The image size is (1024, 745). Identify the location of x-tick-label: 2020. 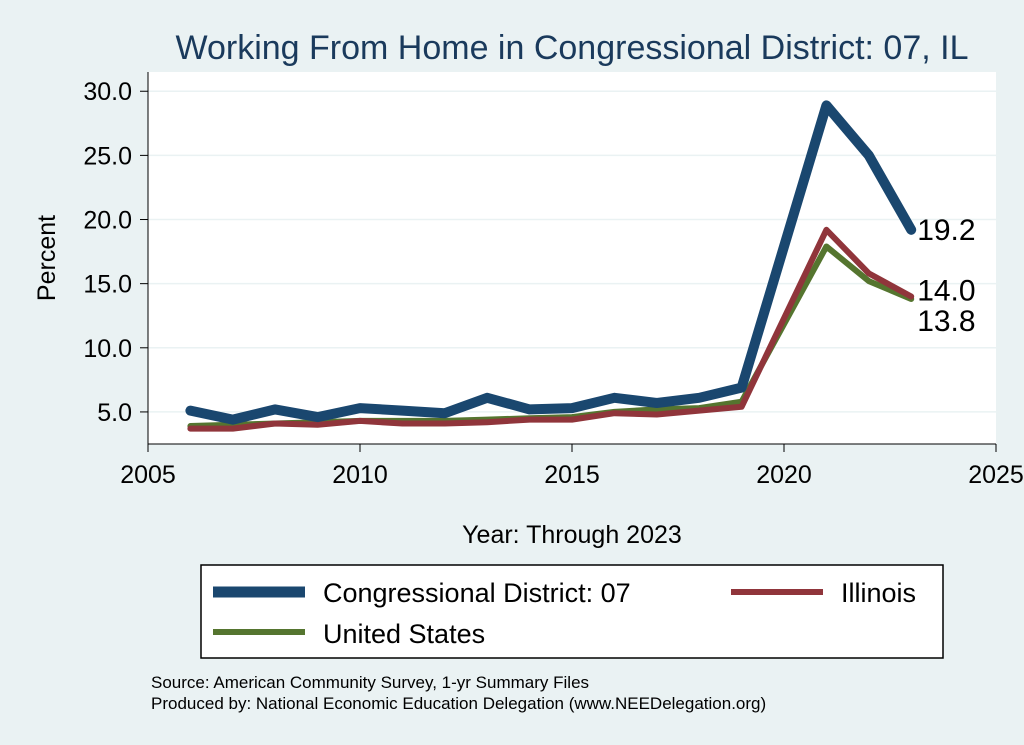
(784, 475).